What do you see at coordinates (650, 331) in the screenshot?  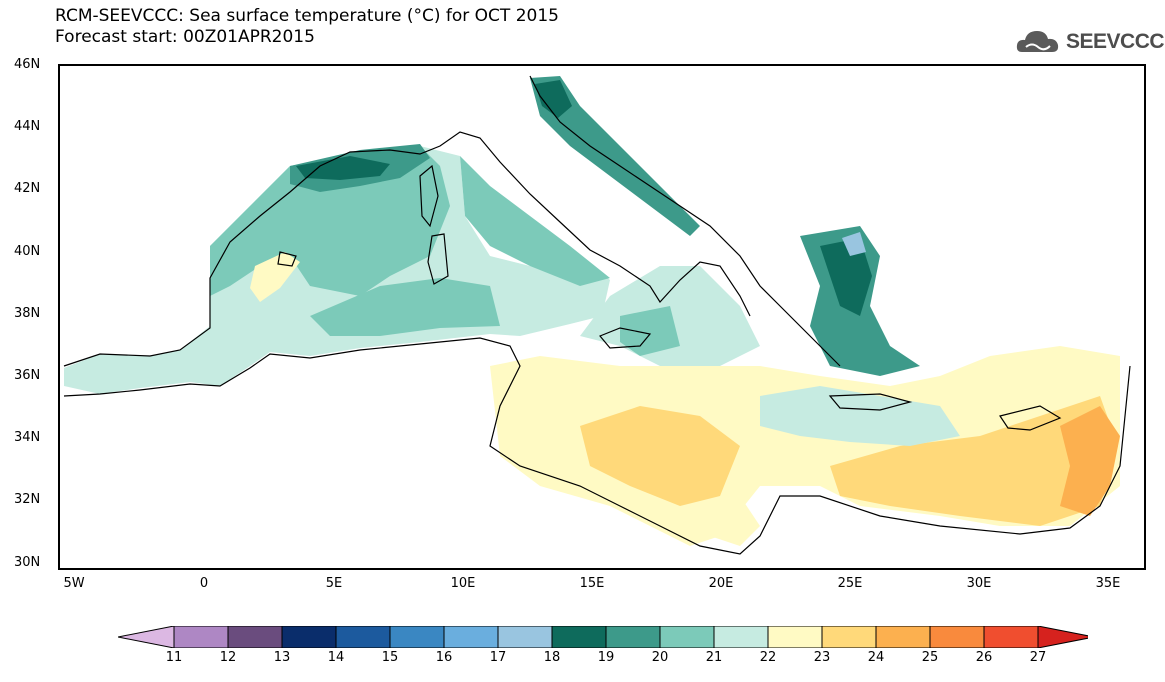 I see `ionian-west` at bounding box center [650, 331].